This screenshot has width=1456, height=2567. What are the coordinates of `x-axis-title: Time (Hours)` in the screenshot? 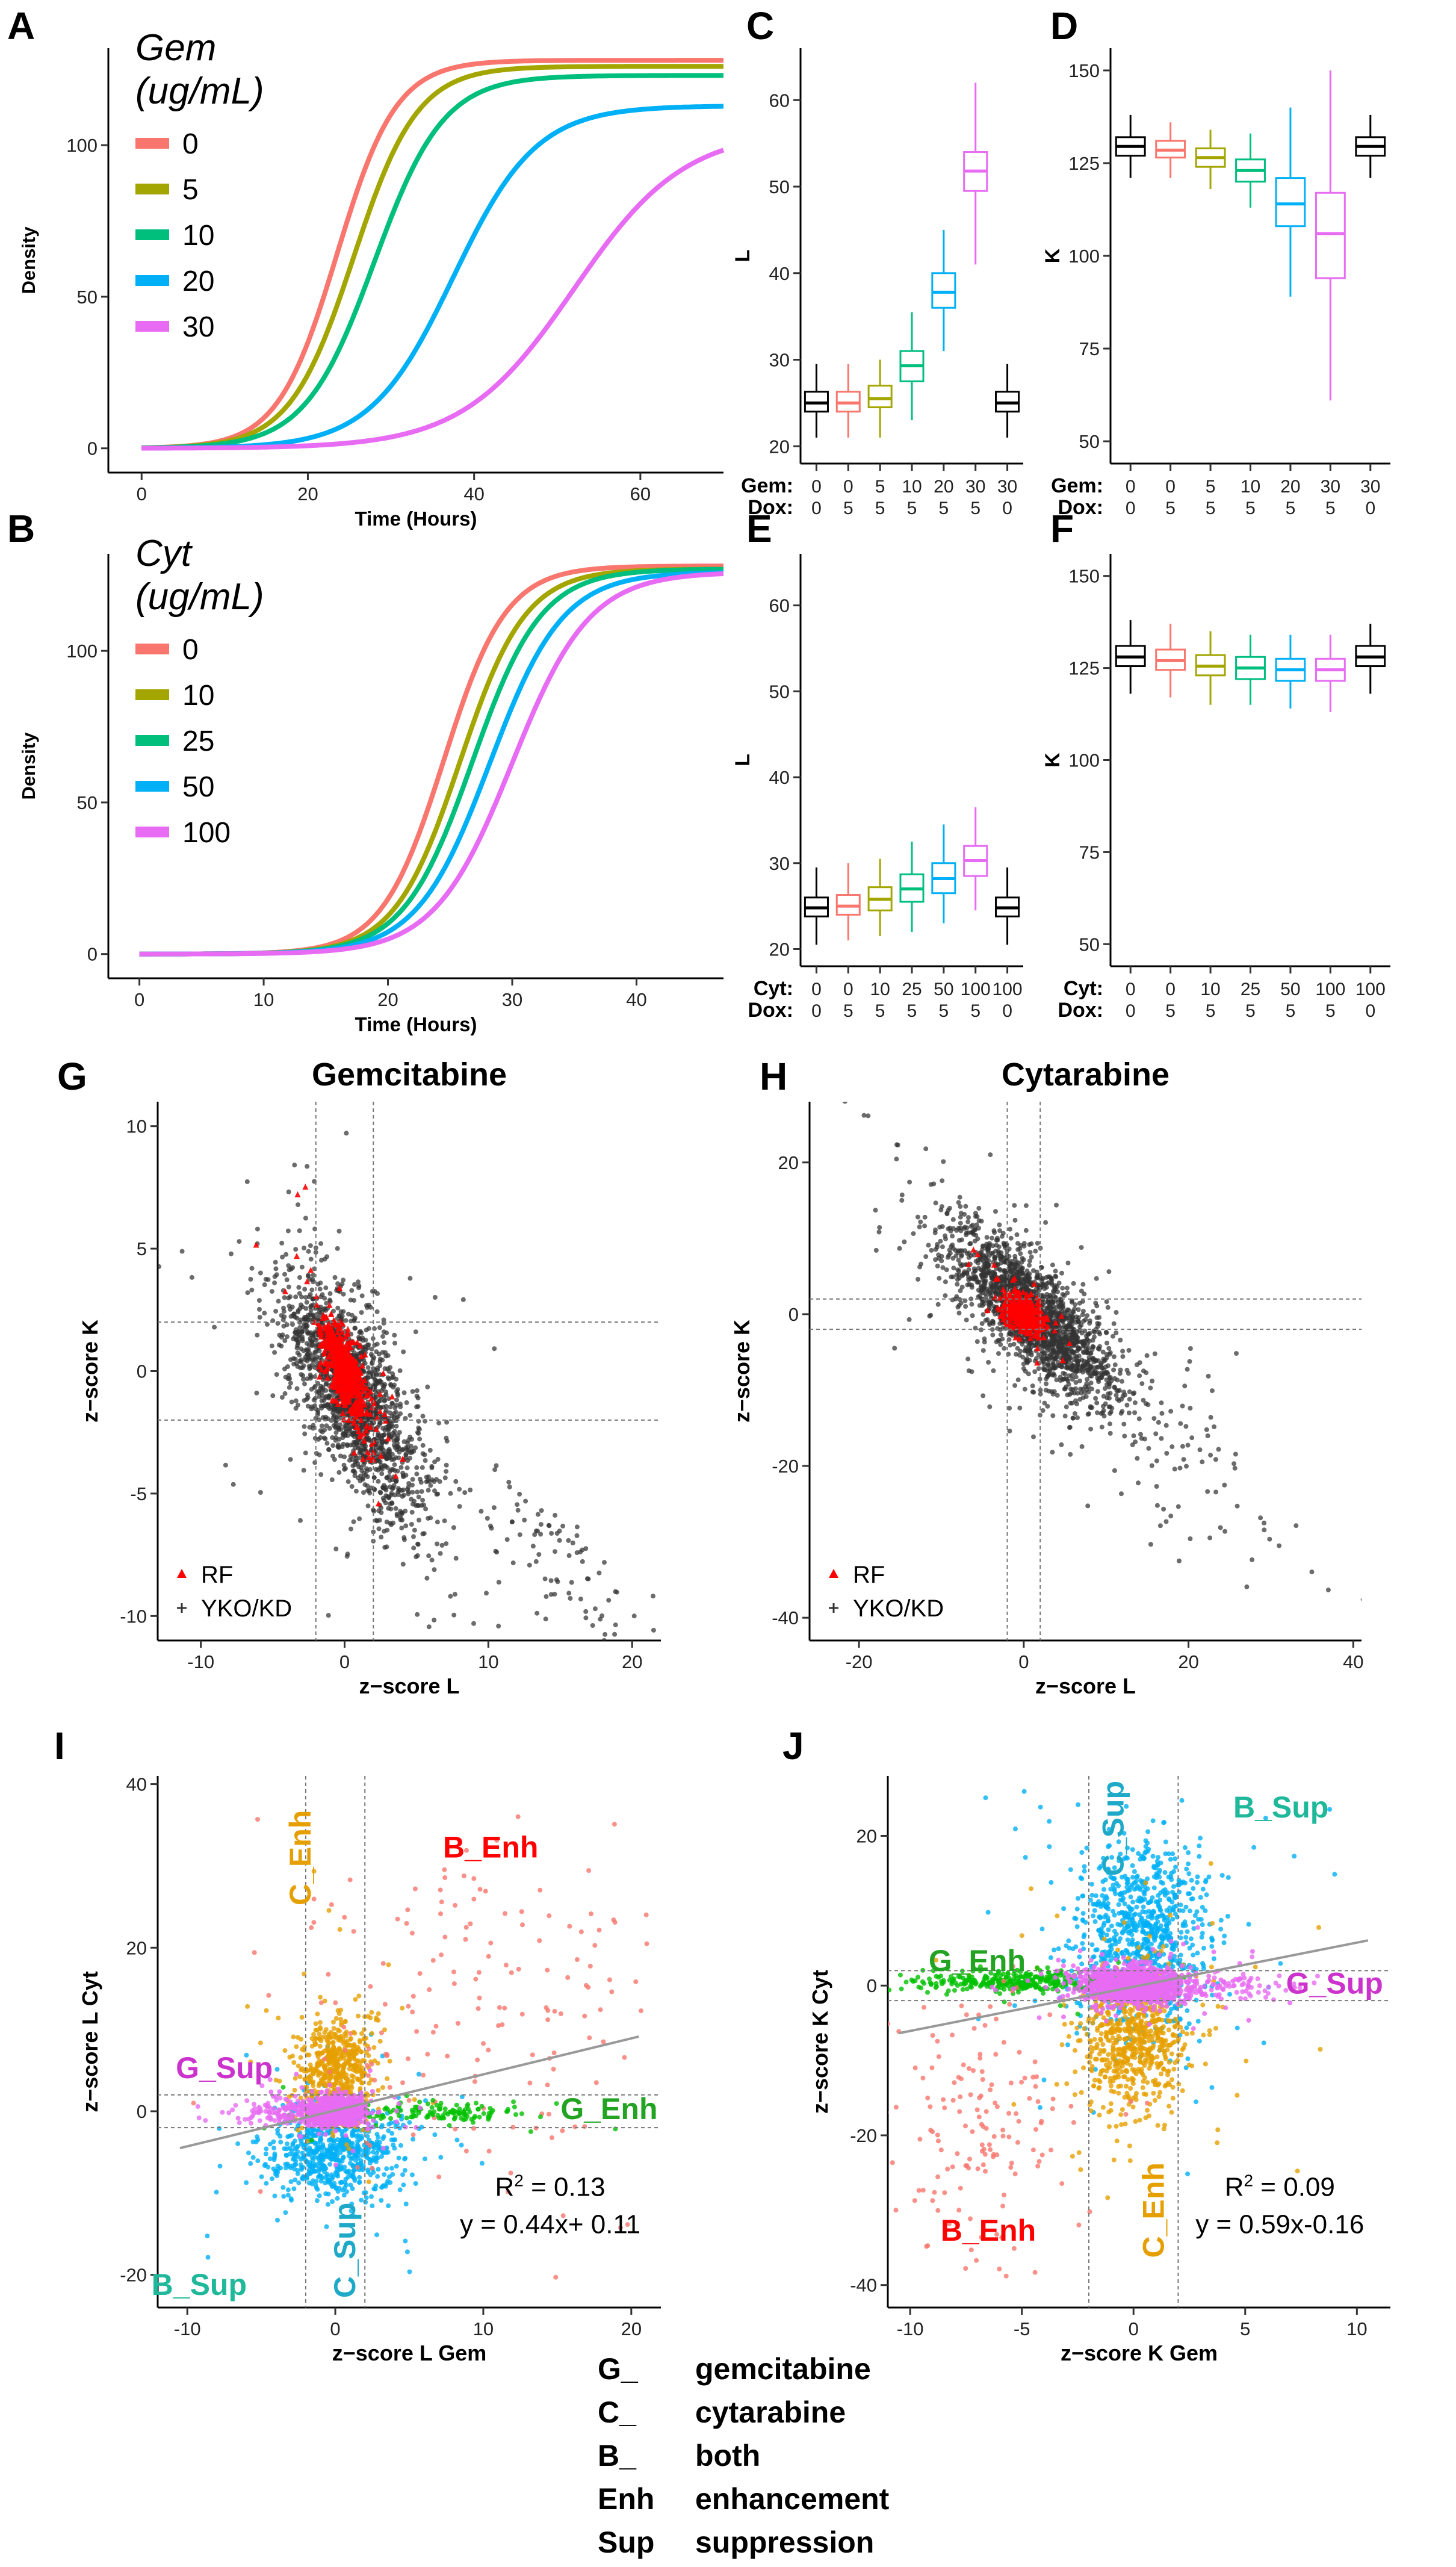 It's located at (416, 519).